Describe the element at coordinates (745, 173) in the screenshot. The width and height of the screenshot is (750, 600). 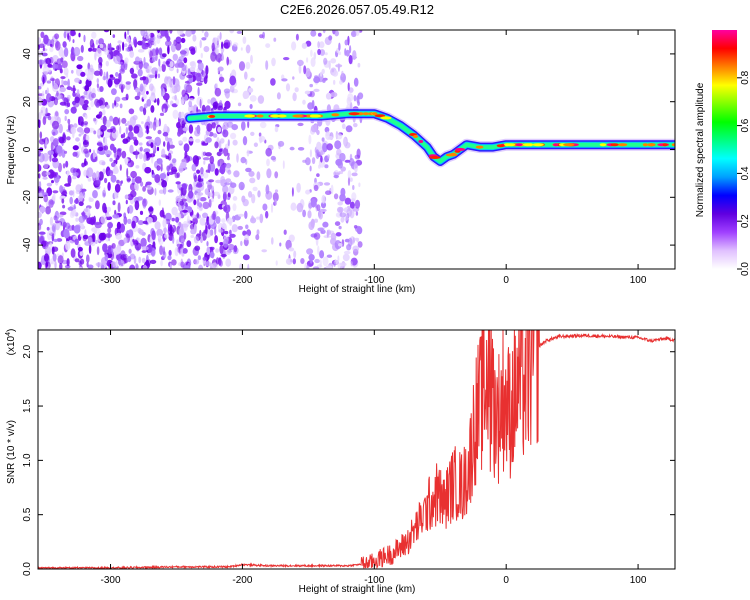
I see `colorbar-tick-label: 0.4` at that location.